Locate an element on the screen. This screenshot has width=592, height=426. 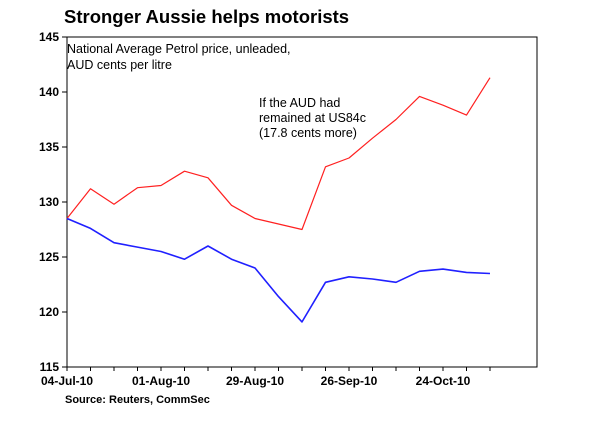
chart-title: Stronger Aussie helps motorists is located at coordinates (207, 16).